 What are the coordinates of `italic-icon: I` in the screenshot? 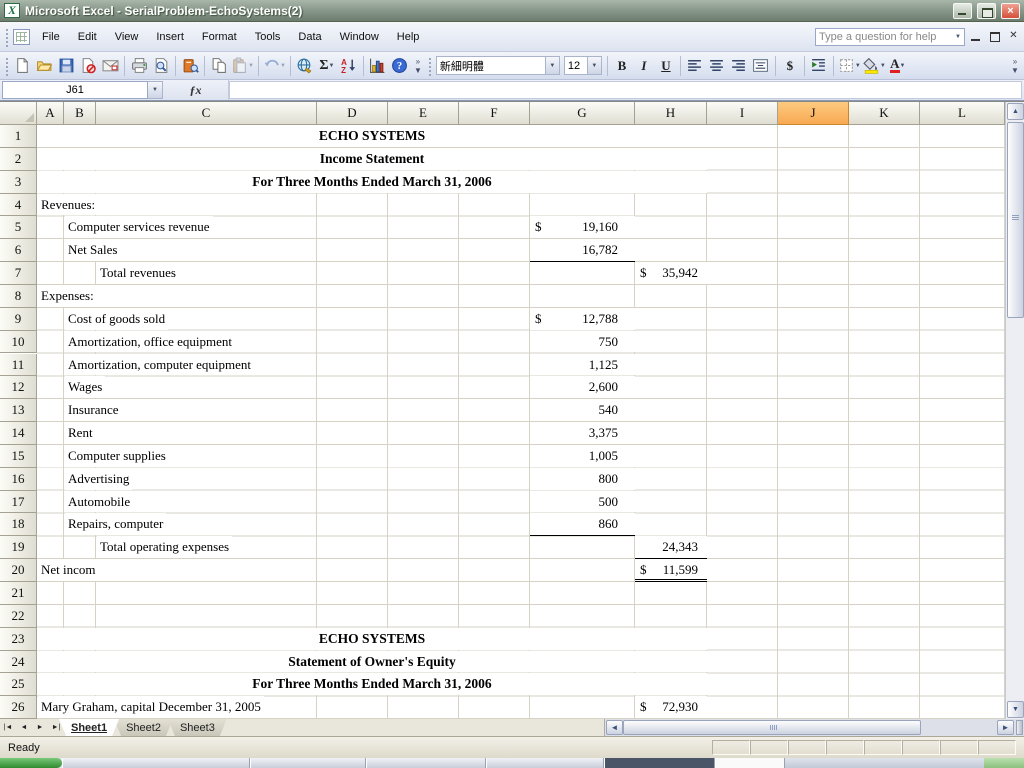 It's located at (644, 65).